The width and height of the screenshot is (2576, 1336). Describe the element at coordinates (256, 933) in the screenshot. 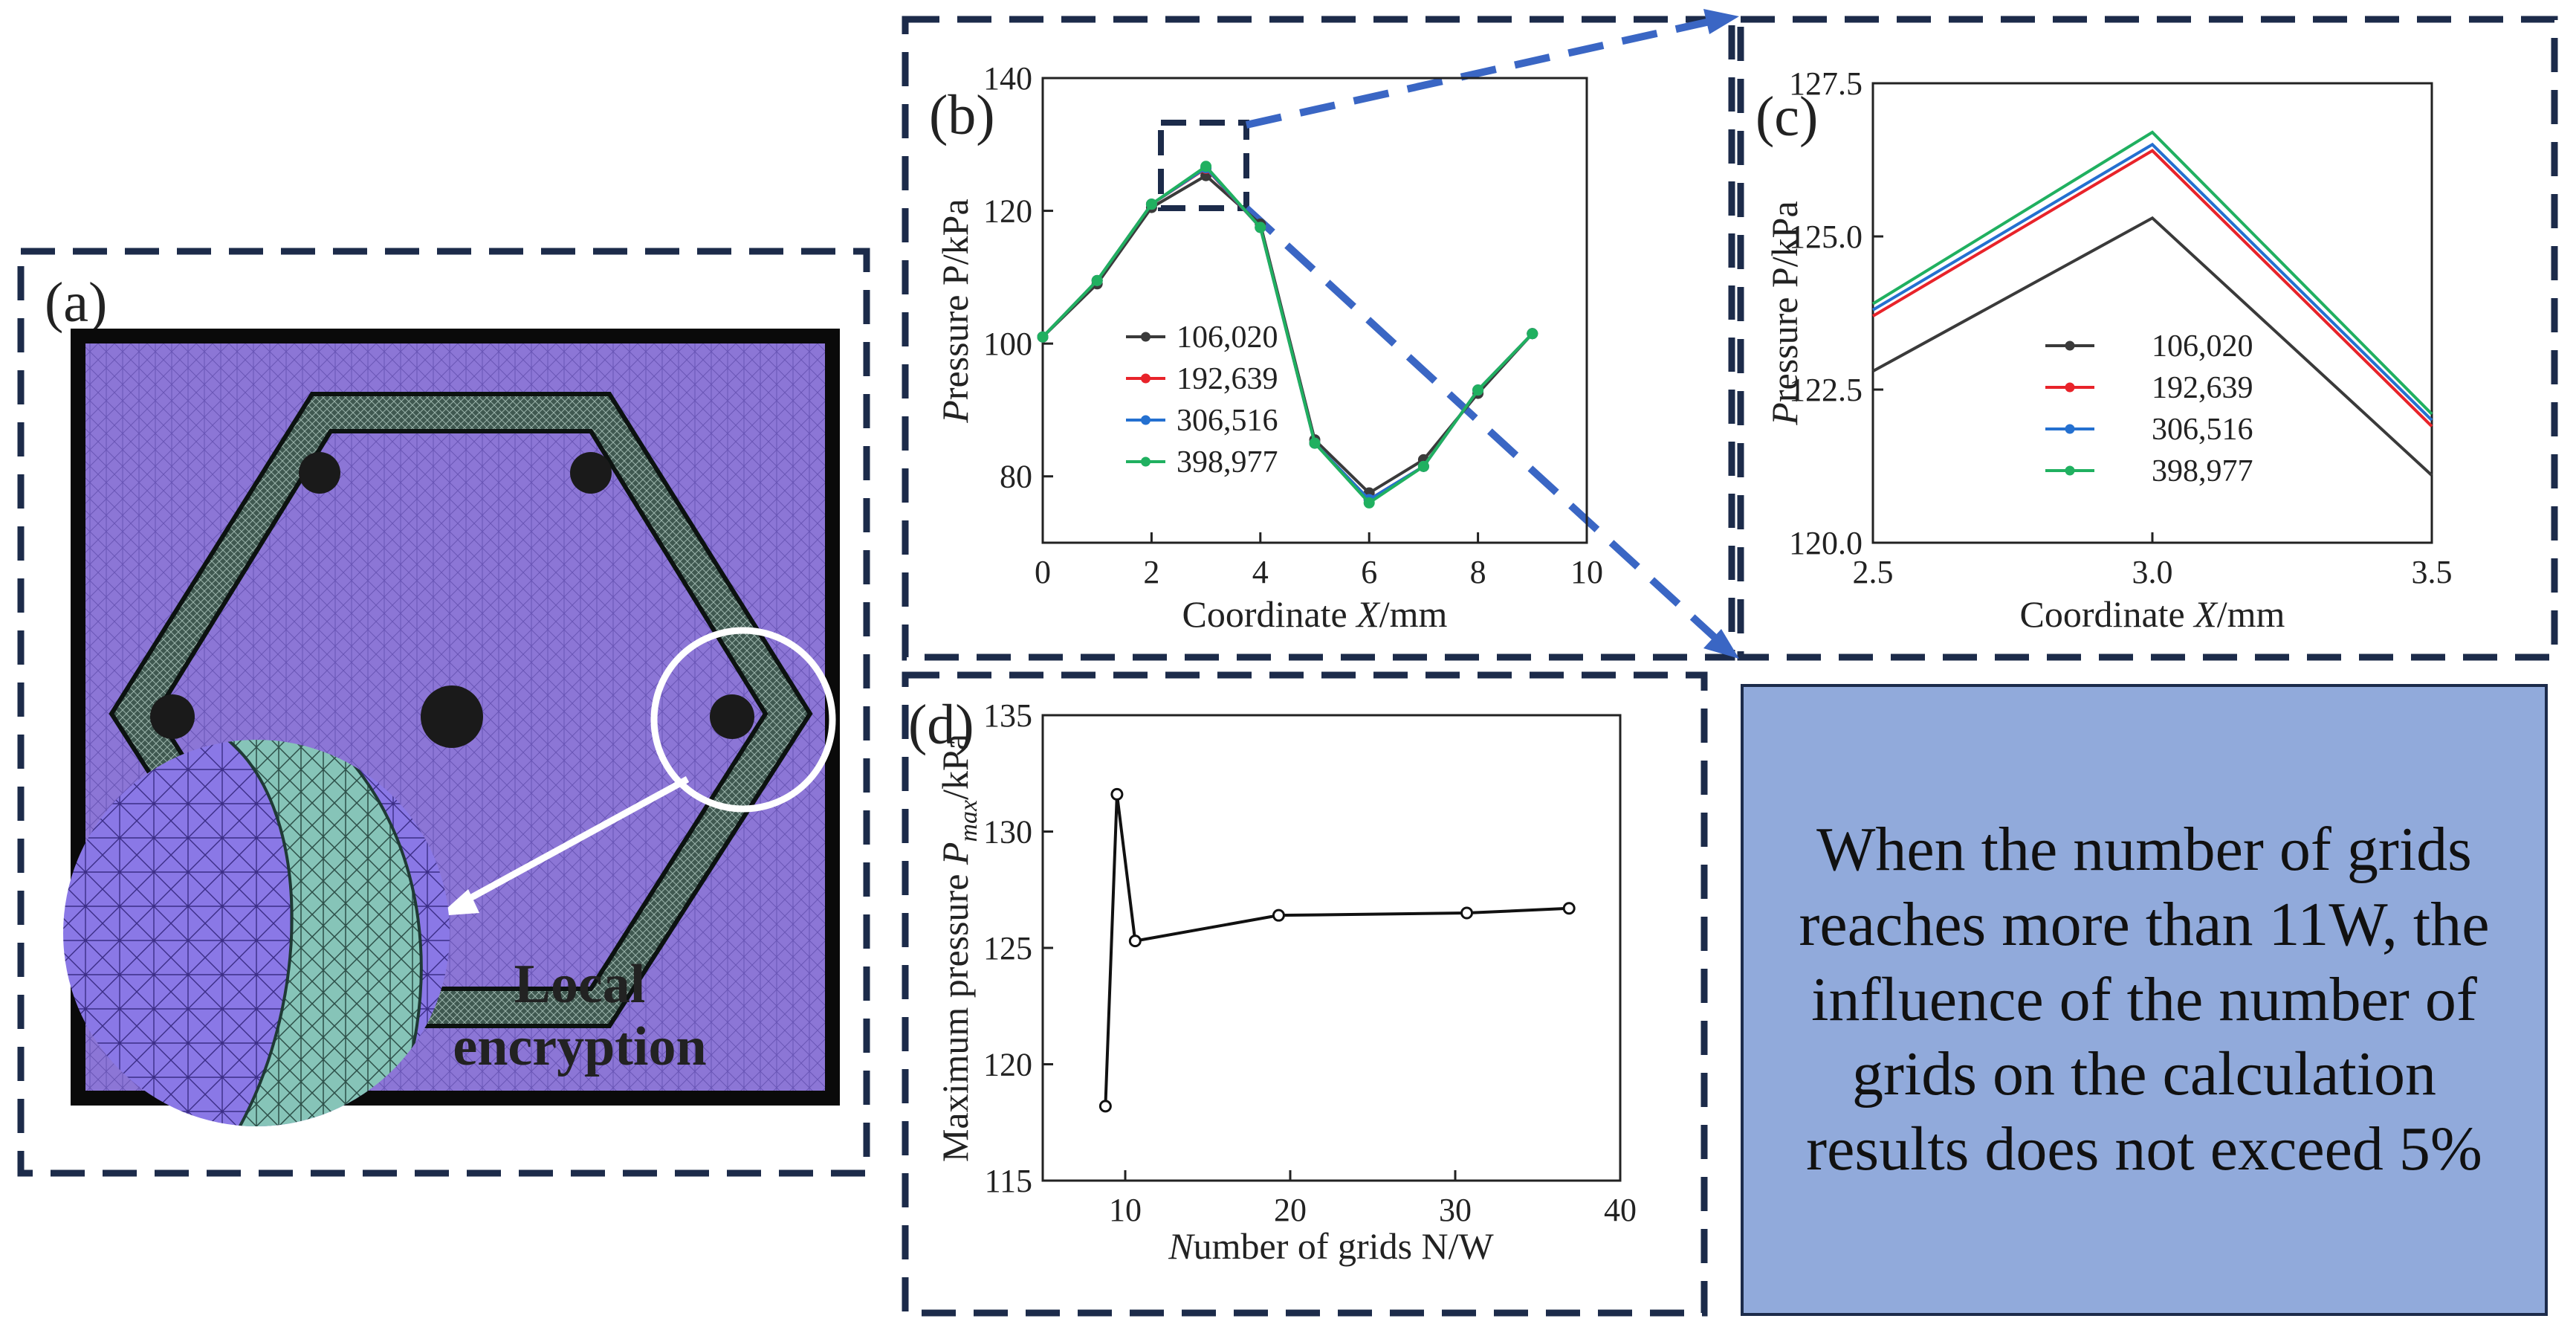

I see `magnified-lens` at that location.